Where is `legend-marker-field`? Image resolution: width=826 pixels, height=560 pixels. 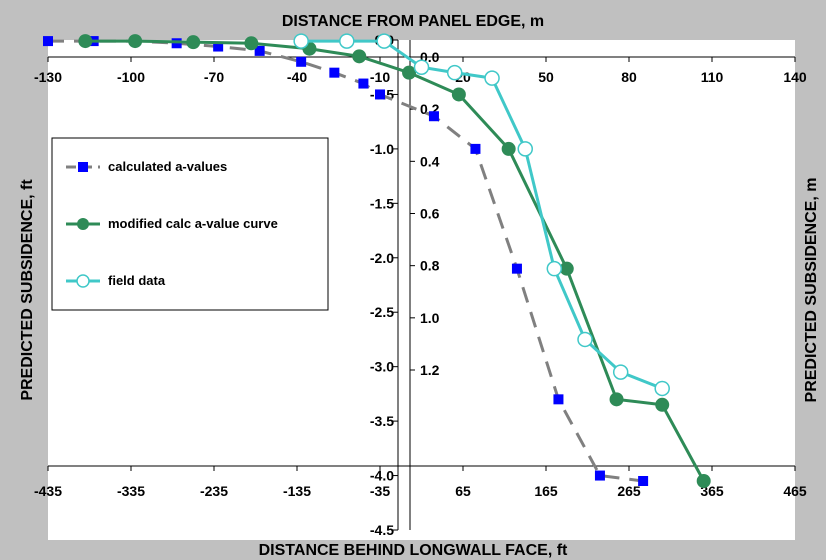 legend-marker-field is located at coordinates (83, 281).